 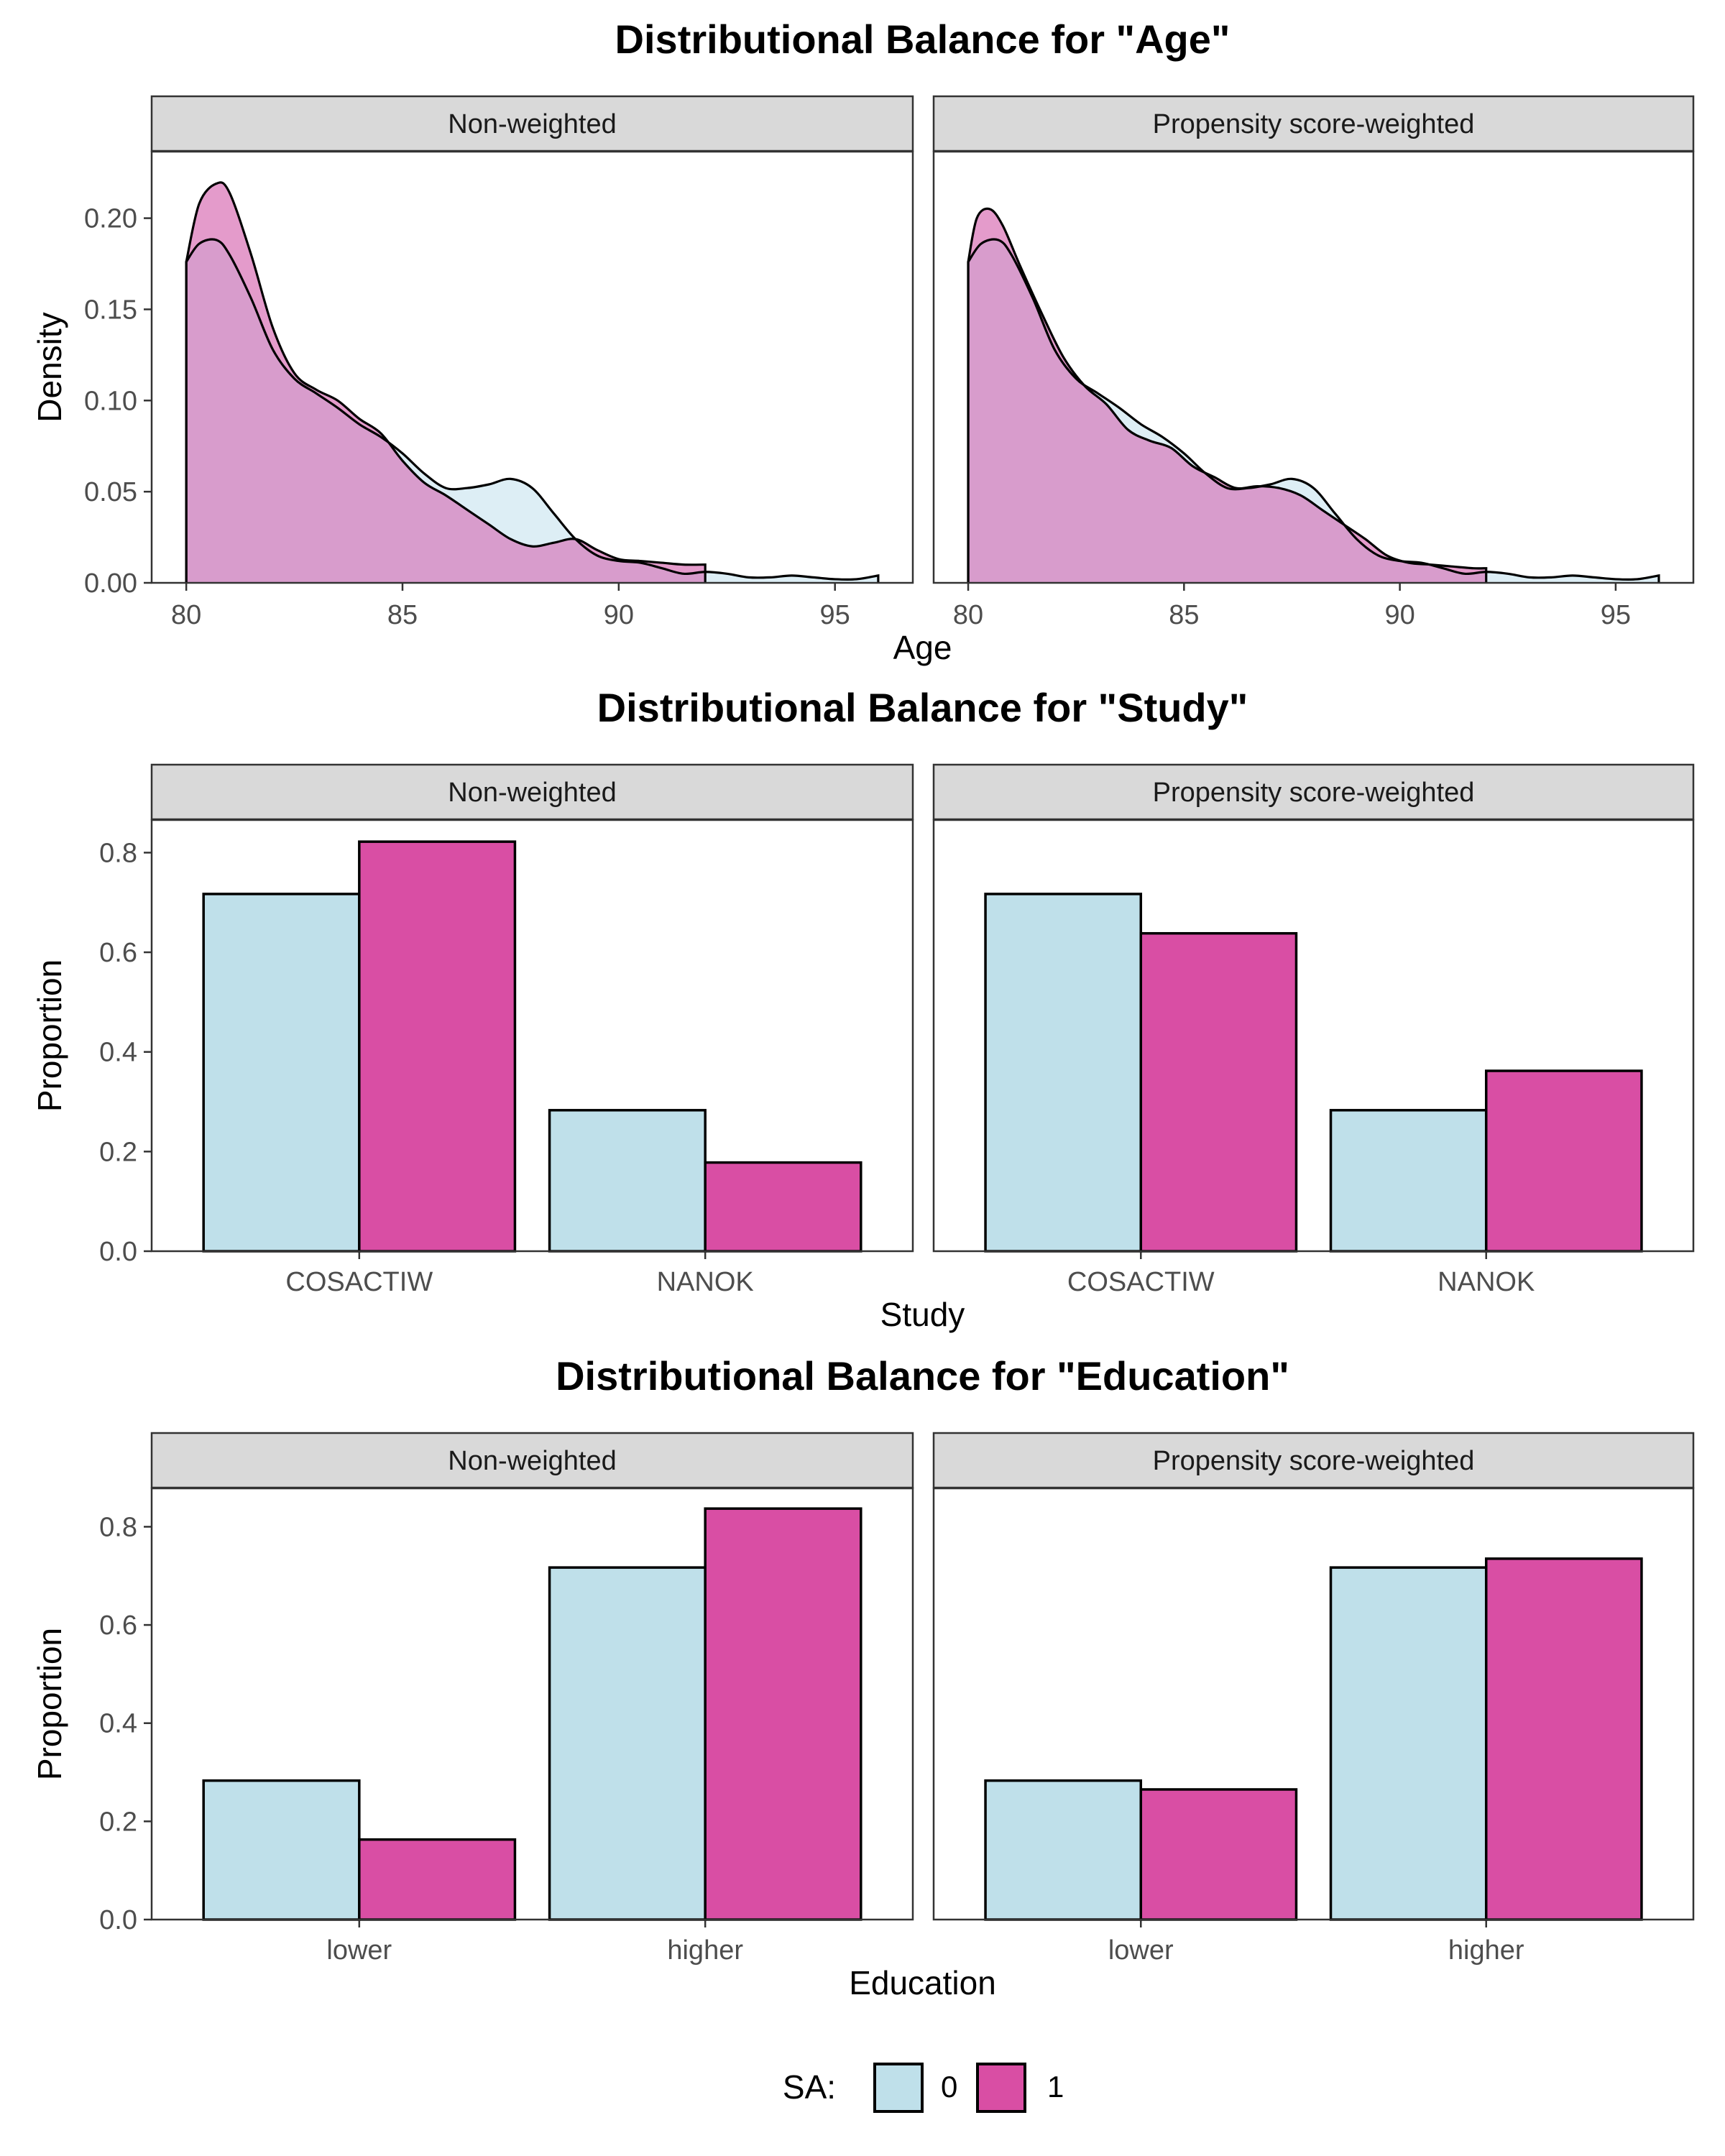 What do you see at coordinates (110, 401) in the screenshot?
I see `y-tick-label: 0.10` at bounding box center [110, 401].